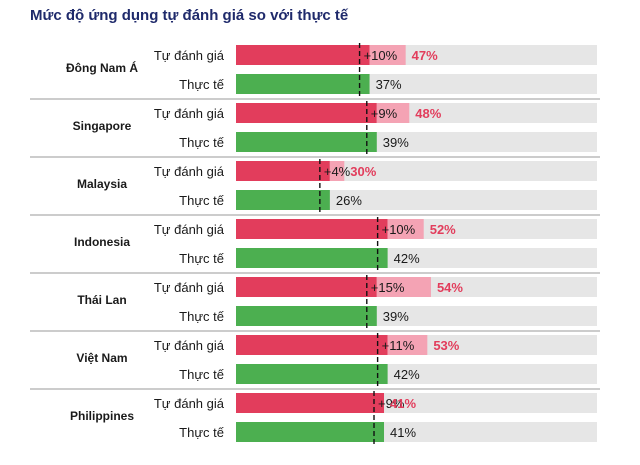 The height and width of the screenshot is (465, 640). Describe the element at coordinates (398, 345) in the screenshot. I see `gap-value-label: +11%` at that location.